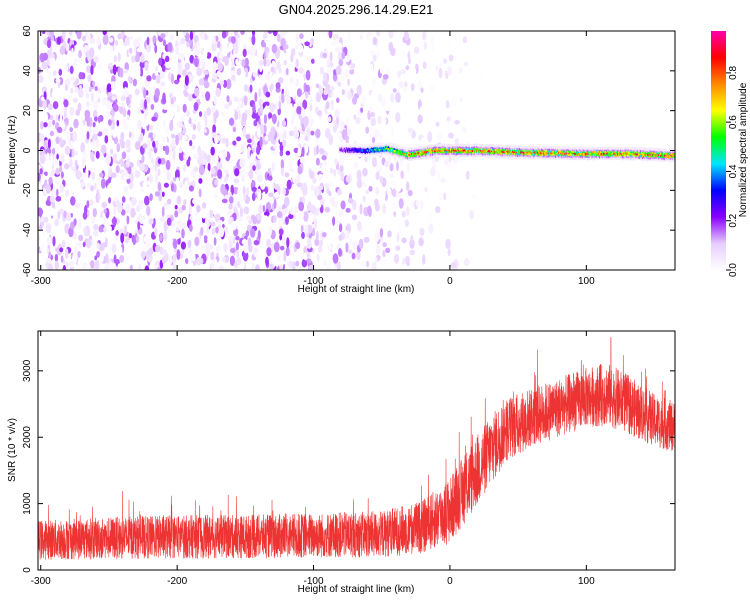  I want to click on figure-title: GN04.2025.296.14.29.E21, so click(356, 9).